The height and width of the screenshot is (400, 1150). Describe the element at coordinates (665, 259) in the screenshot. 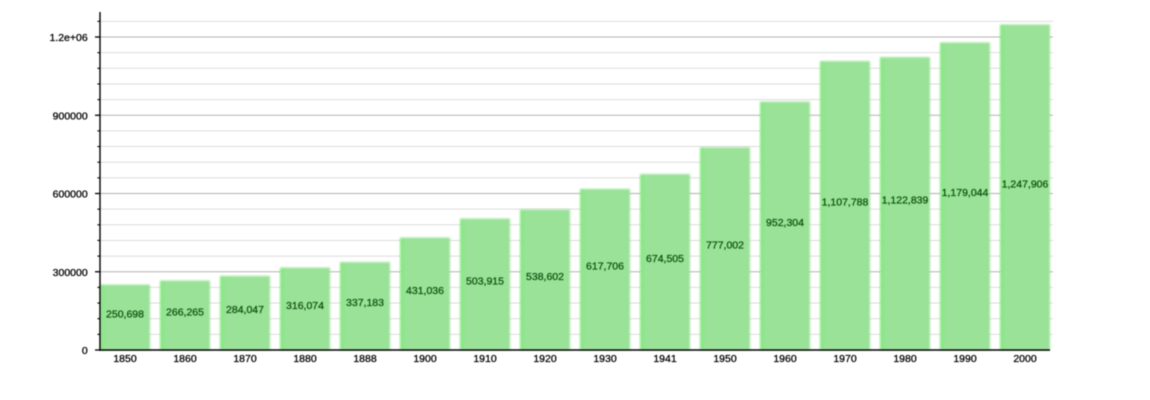

I see `svg-text: 674,505` at that location.